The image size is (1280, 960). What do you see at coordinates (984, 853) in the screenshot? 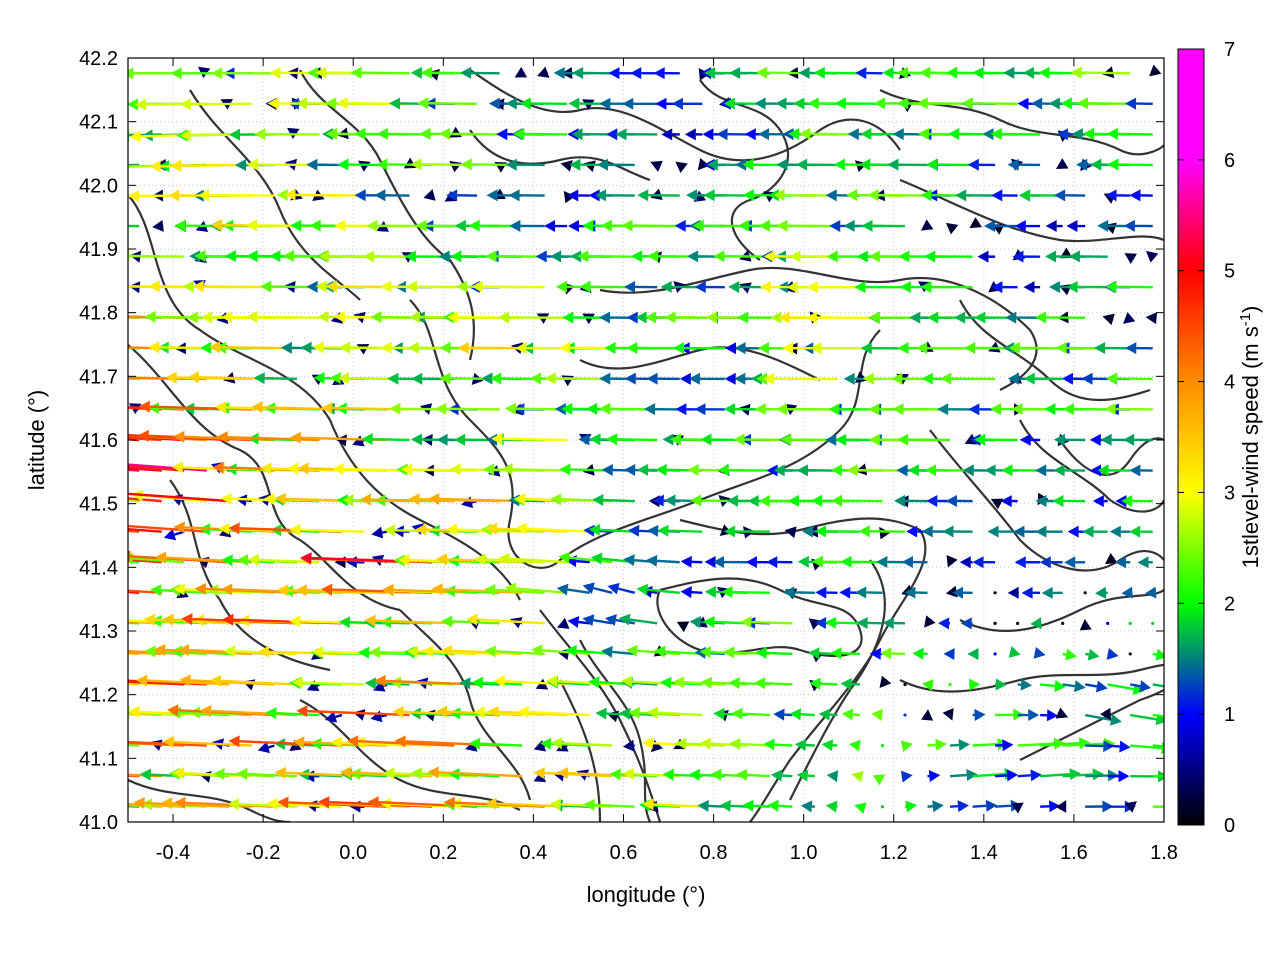
I see `x-tick-label: 1.4` at bounding box center [984, 853].